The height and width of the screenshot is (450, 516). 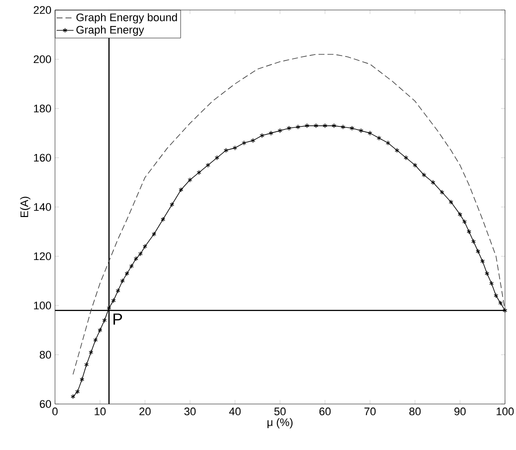 I want to click on x-tick-label: 40, so click(x=235, y=412).